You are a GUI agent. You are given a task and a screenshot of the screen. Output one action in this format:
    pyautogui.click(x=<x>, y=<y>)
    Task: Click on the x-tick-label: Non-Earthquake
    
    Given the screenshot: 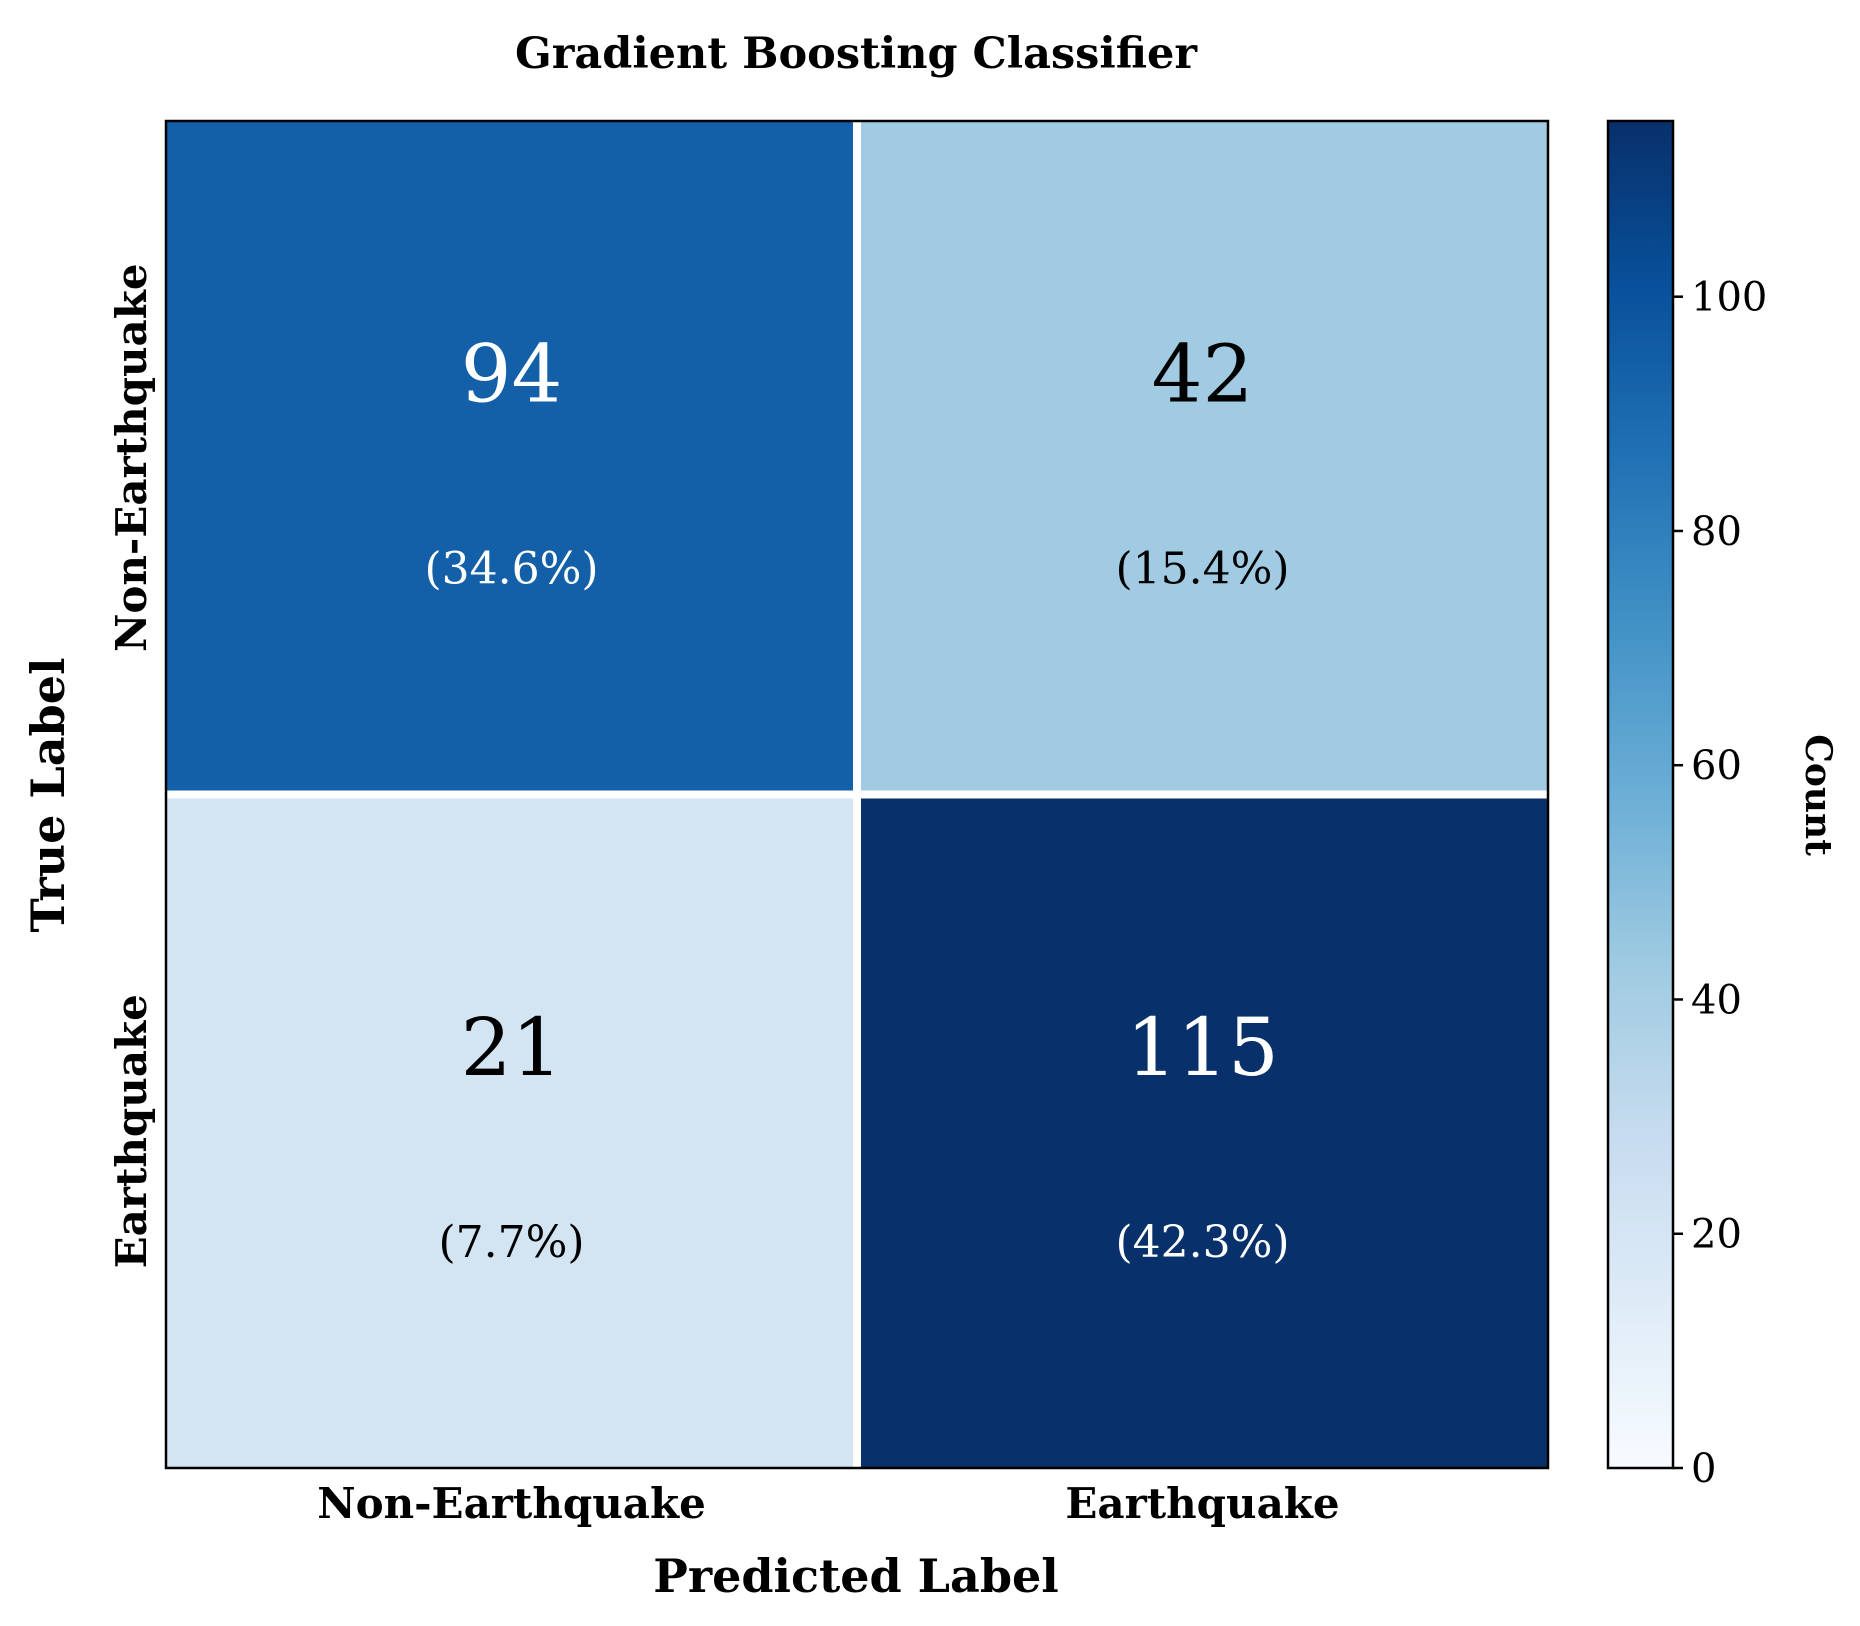 What is the action you would take?
    pyautogui.click(x=511, y=1503)
    